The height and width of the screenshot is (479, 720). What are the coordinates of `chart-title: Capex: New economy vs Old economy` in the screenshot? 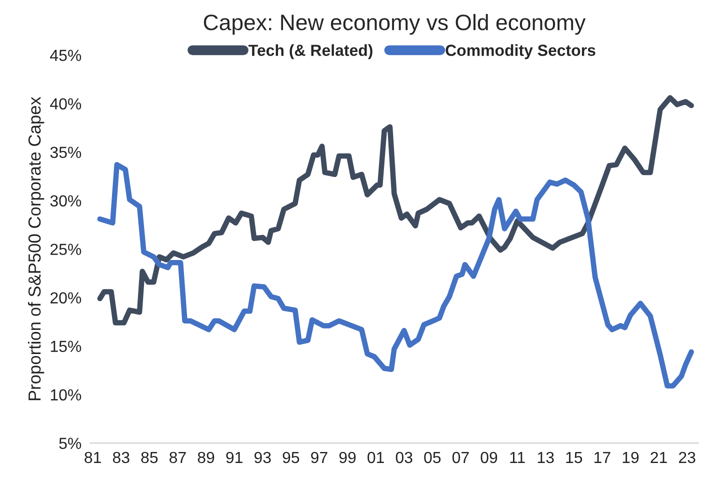 It's located at (395, 24).